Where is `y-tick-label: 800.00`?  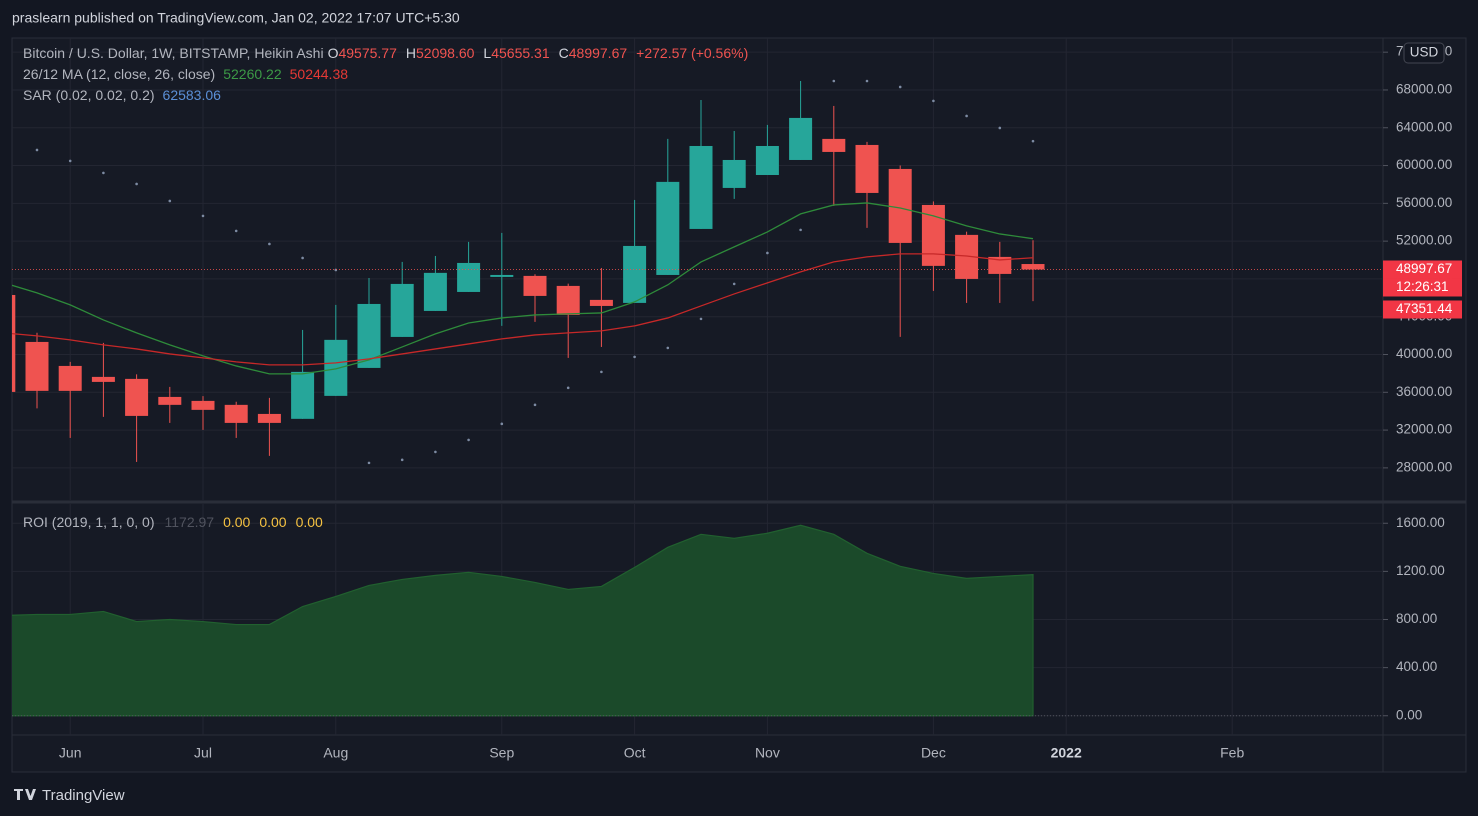 y-tick-label: 800.00 is located at coordinates (1416, 618).